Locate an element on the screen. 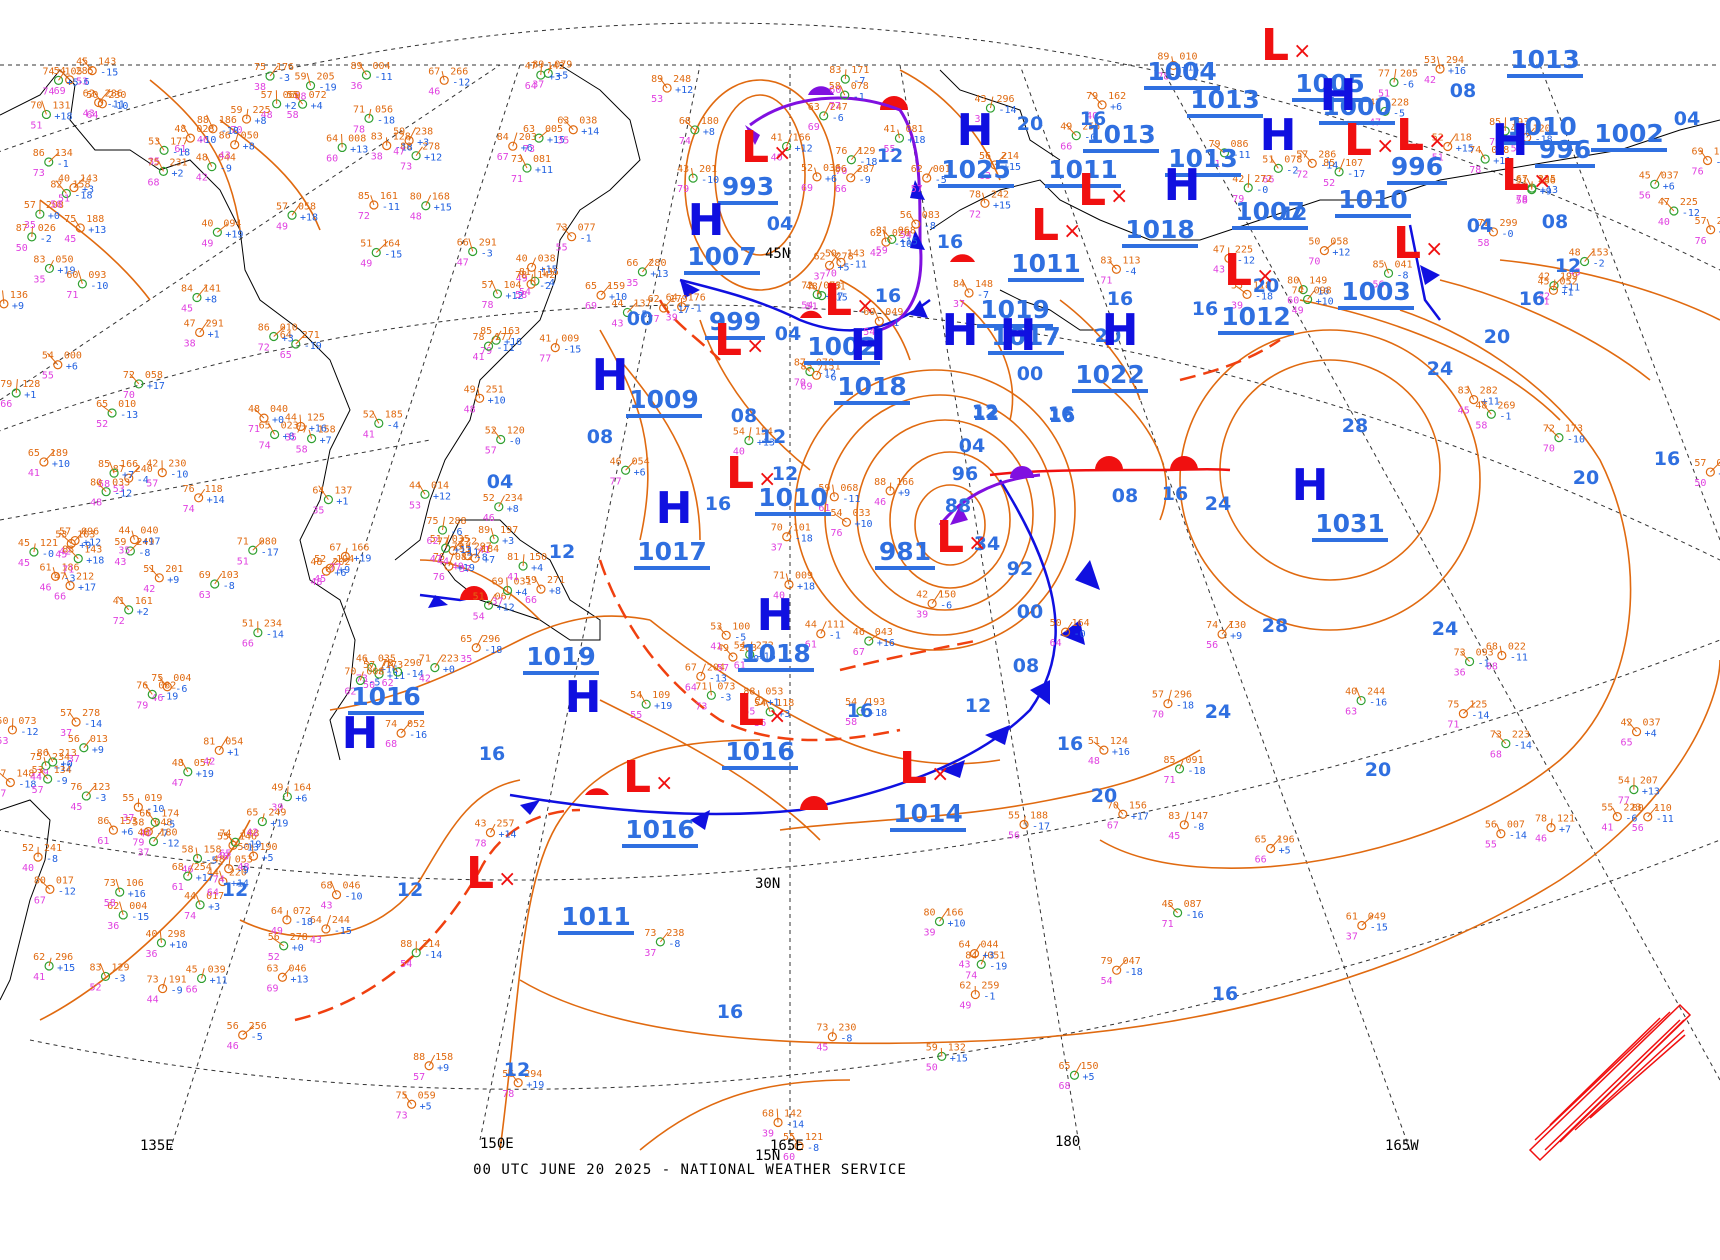 The height and width of the screenshot is (1260, 1720). station-dewpoint: 40 is located at coordinates (28, 868).